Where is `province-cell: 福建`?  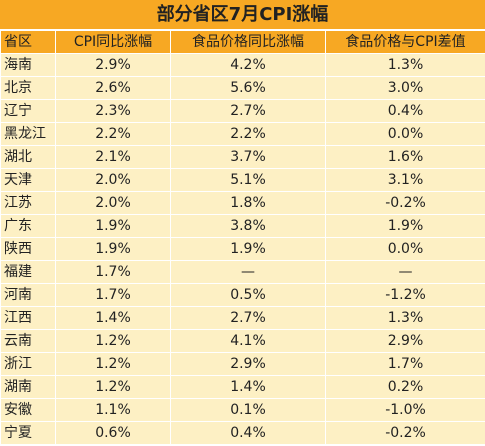 province-cell: 福建 is located at coordinates (28, 272).